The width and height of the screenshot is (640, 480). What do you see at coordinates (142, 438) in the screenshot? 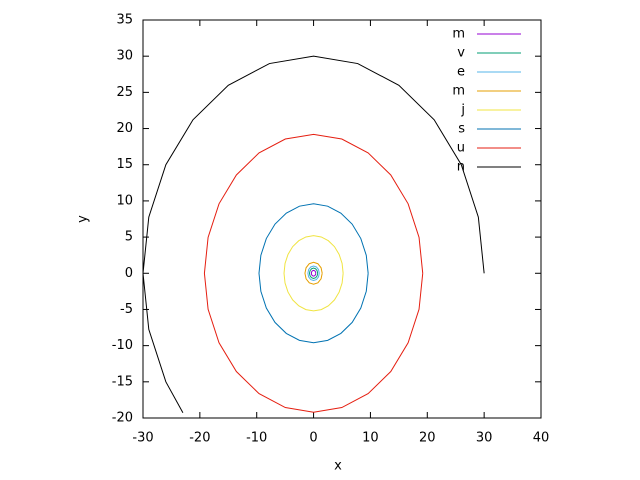
I see `x-tick-label: -30` at bounding box center [142, 438].